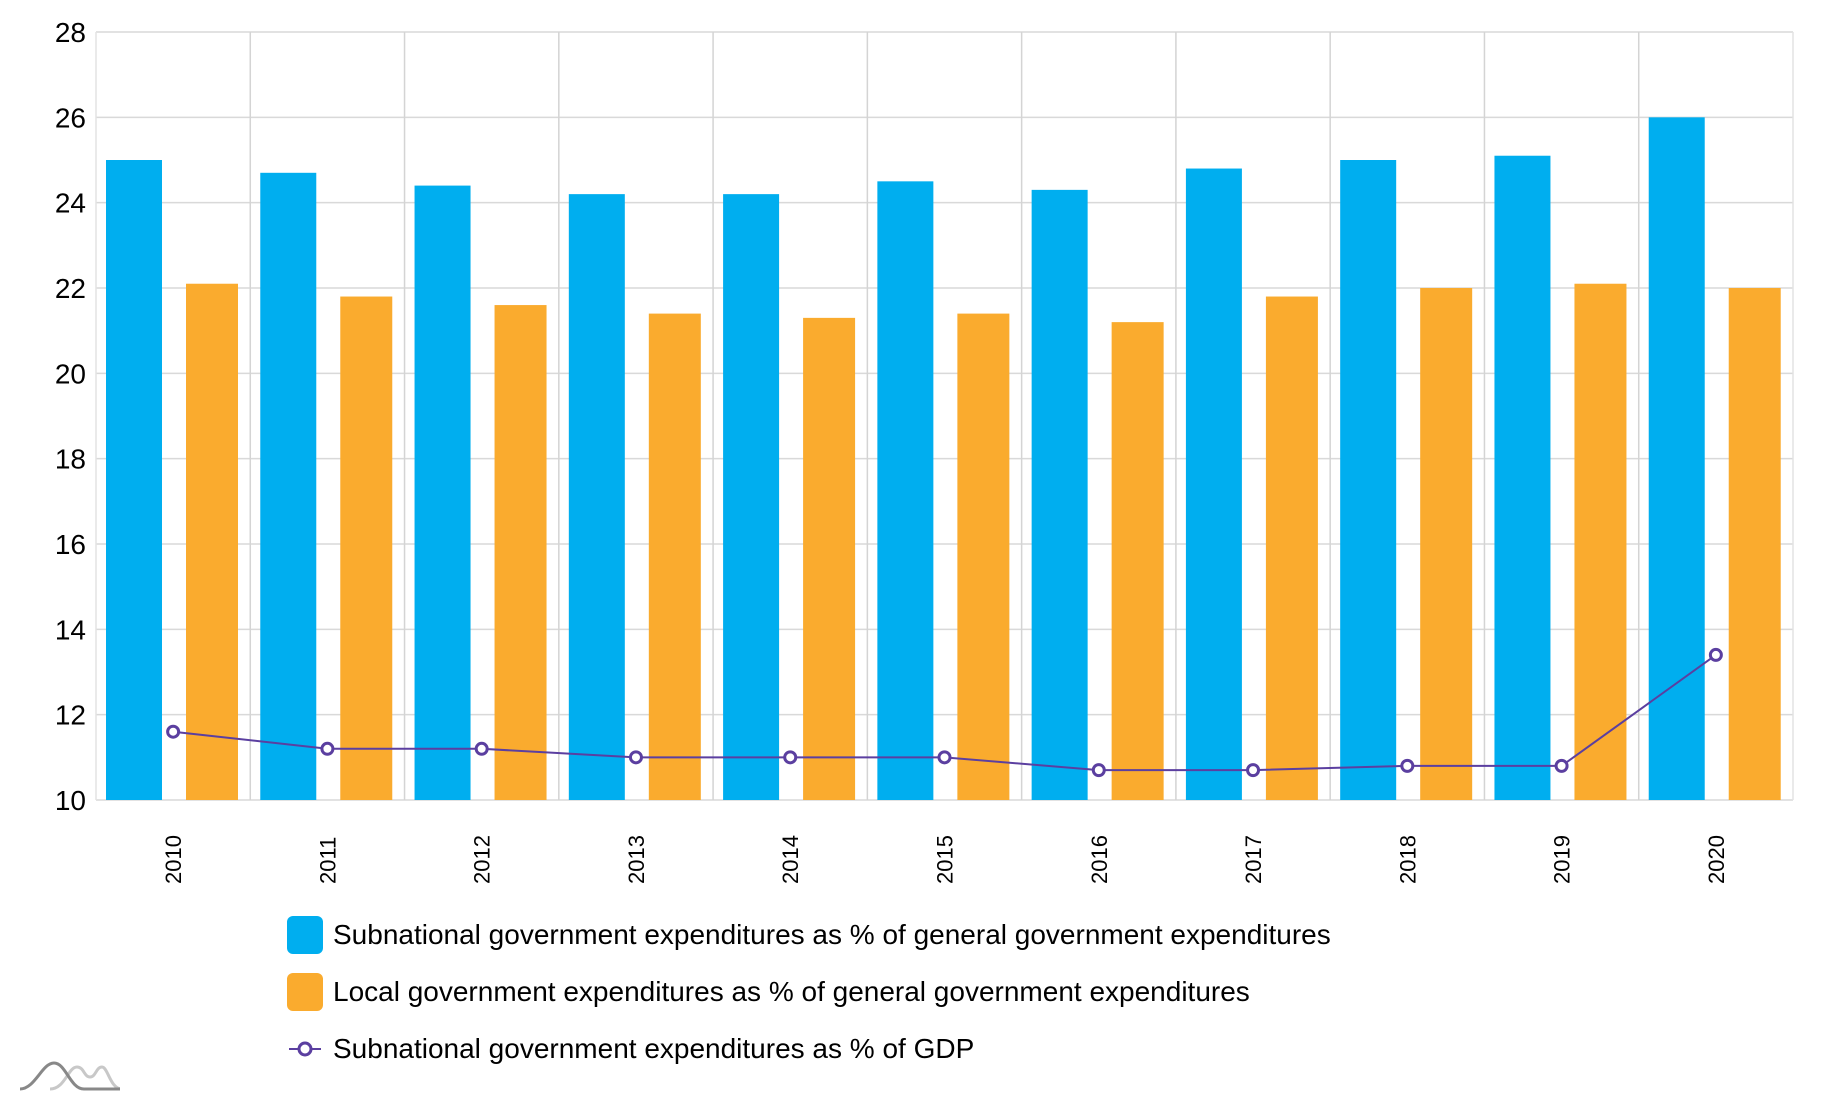 The width and height of the screenshot is (1834, 1100). I want to click on y-tick-label: 28, so click(70, 32).